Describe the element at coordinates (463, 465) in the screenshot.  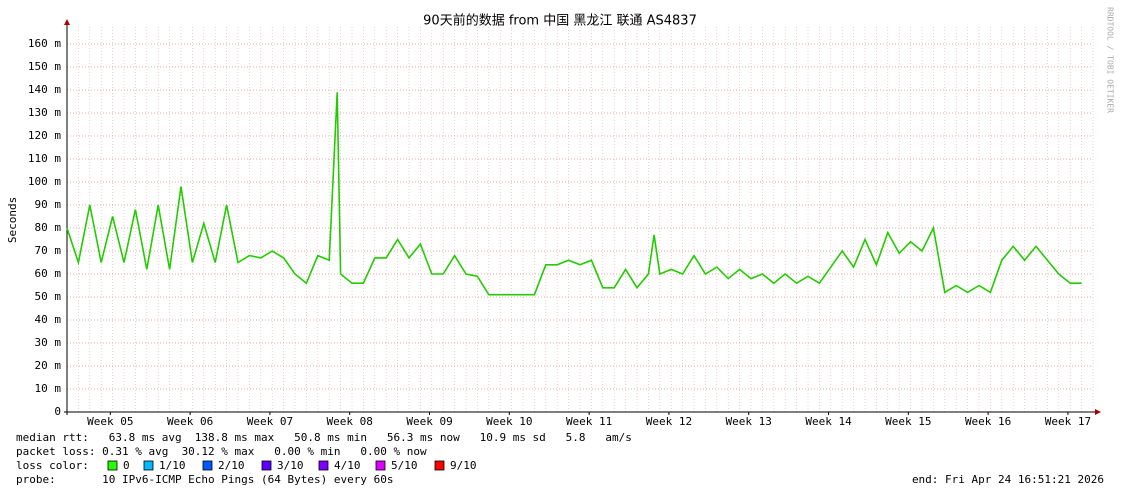
I see `loss-color-label: 9/10` at that location.